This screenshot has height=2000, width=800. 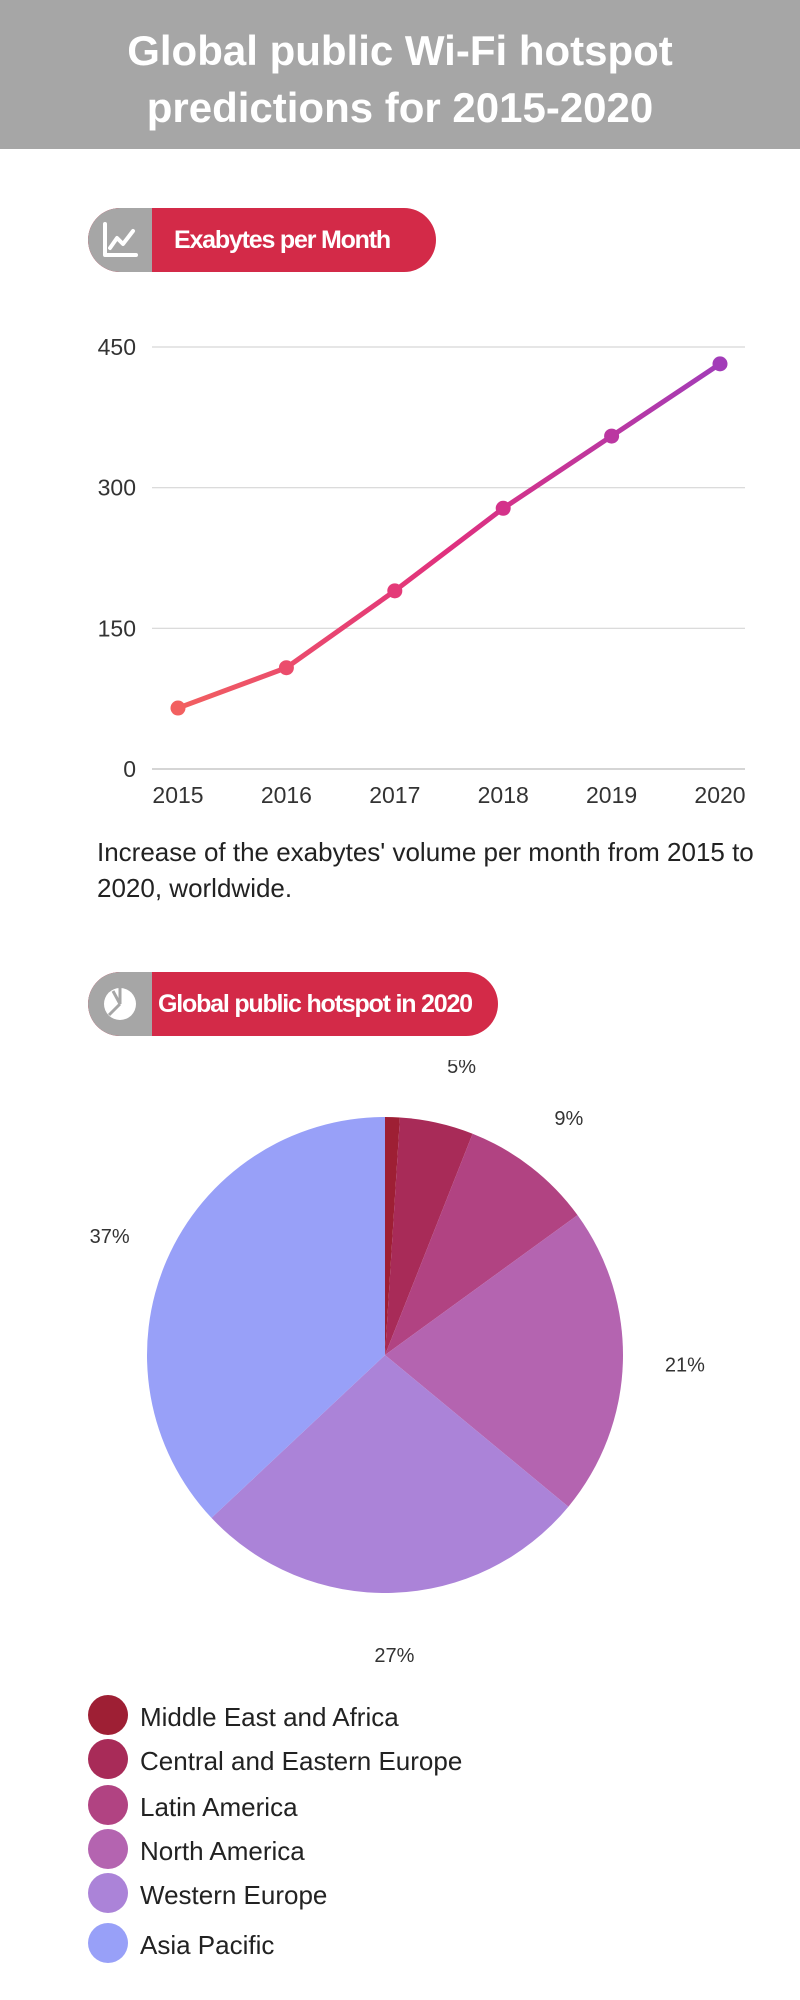 What do you see at coordinates (117, 488) in the screenshot?
I see `y-tick-label: 300` at bounding box center [117, 488].